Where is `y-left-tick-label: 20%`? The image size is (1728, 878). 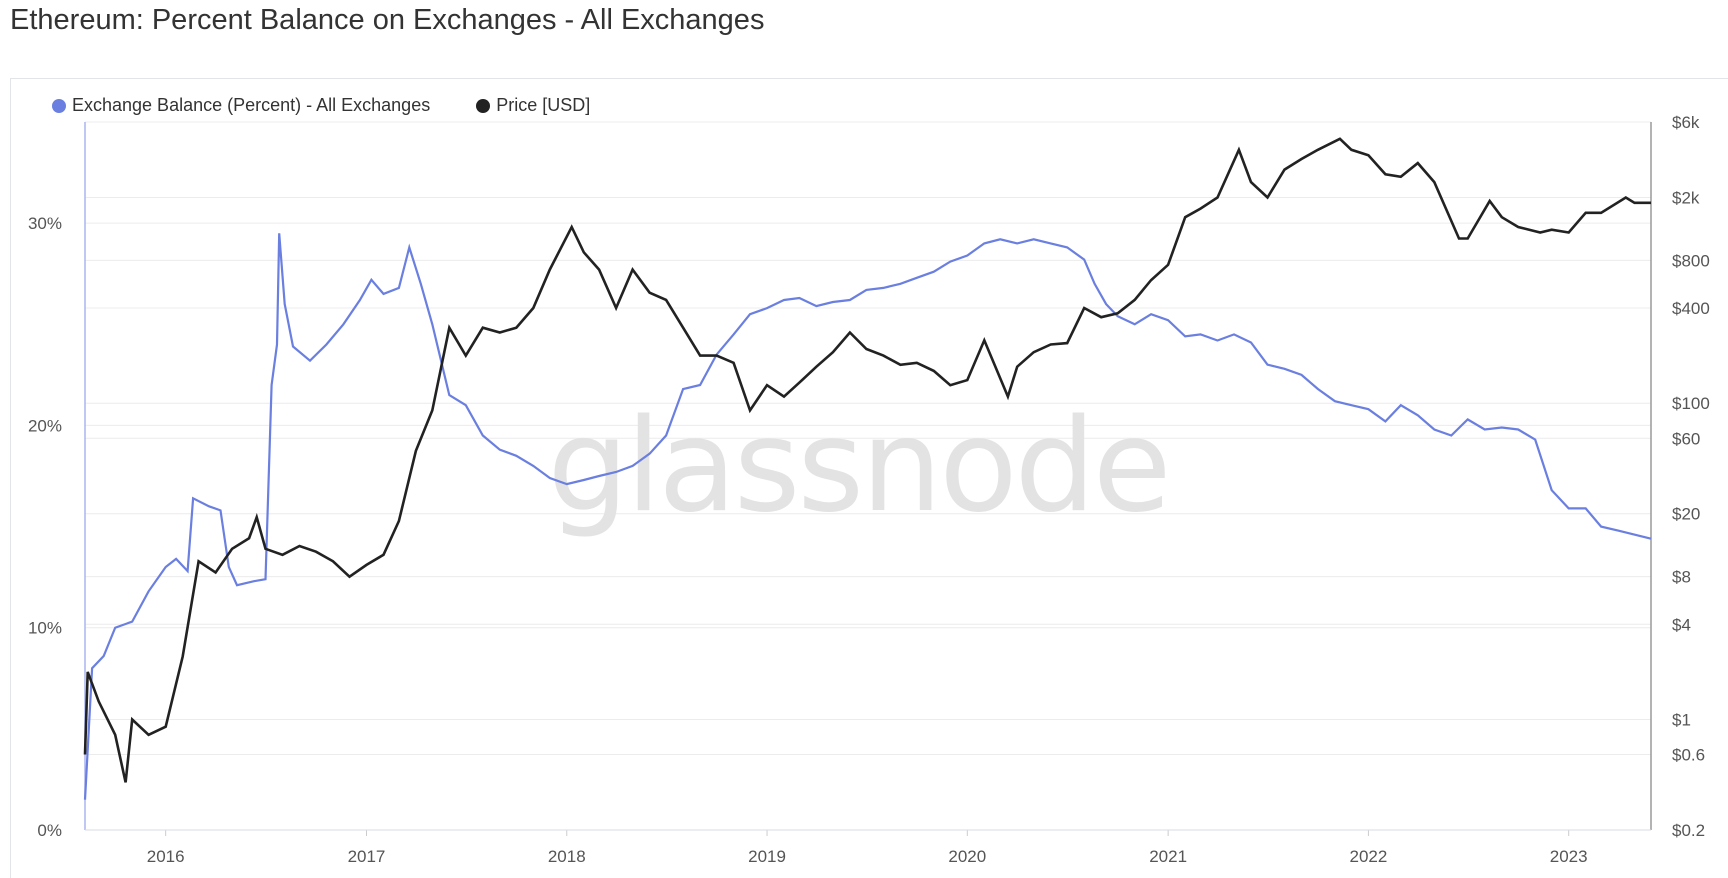
y-left-tick-label: 20% is located at coordinates (45, 425).